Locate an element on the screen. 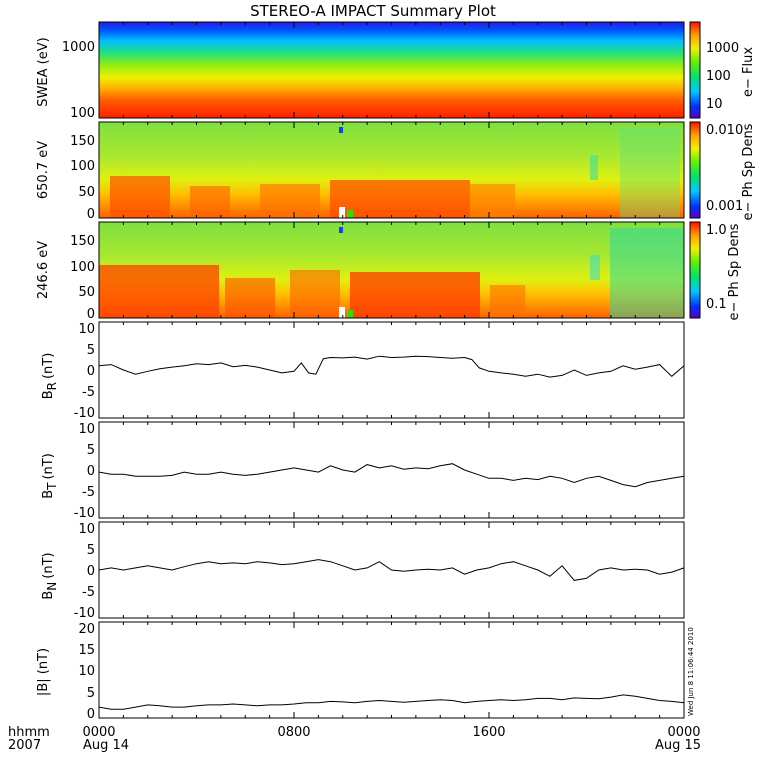 This screenshot has width=780, height=780. bt-line is located at coordinates (391, 475).